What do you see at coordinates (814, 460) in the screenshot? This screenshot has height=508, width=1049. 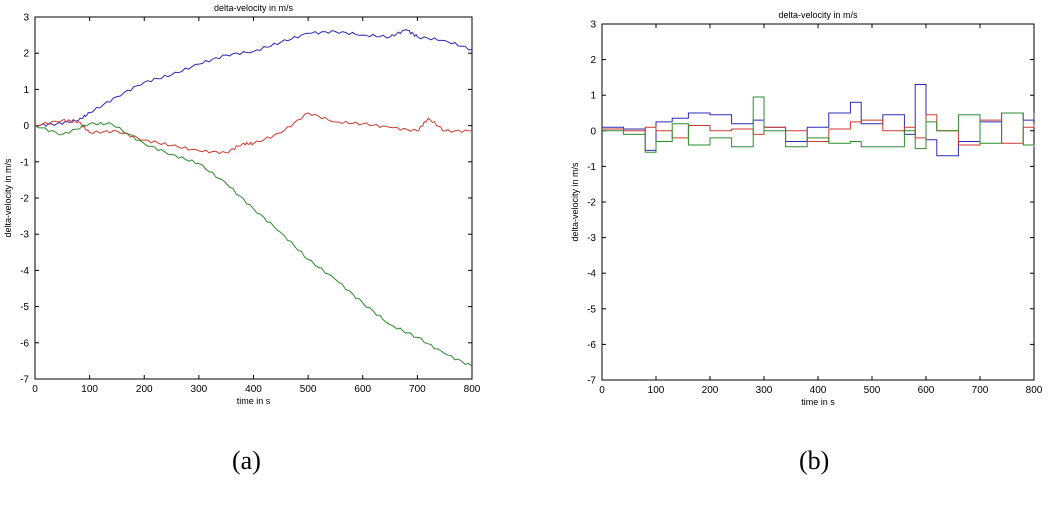 I see `caption-b: (b)` at bounding box center [814, 460].